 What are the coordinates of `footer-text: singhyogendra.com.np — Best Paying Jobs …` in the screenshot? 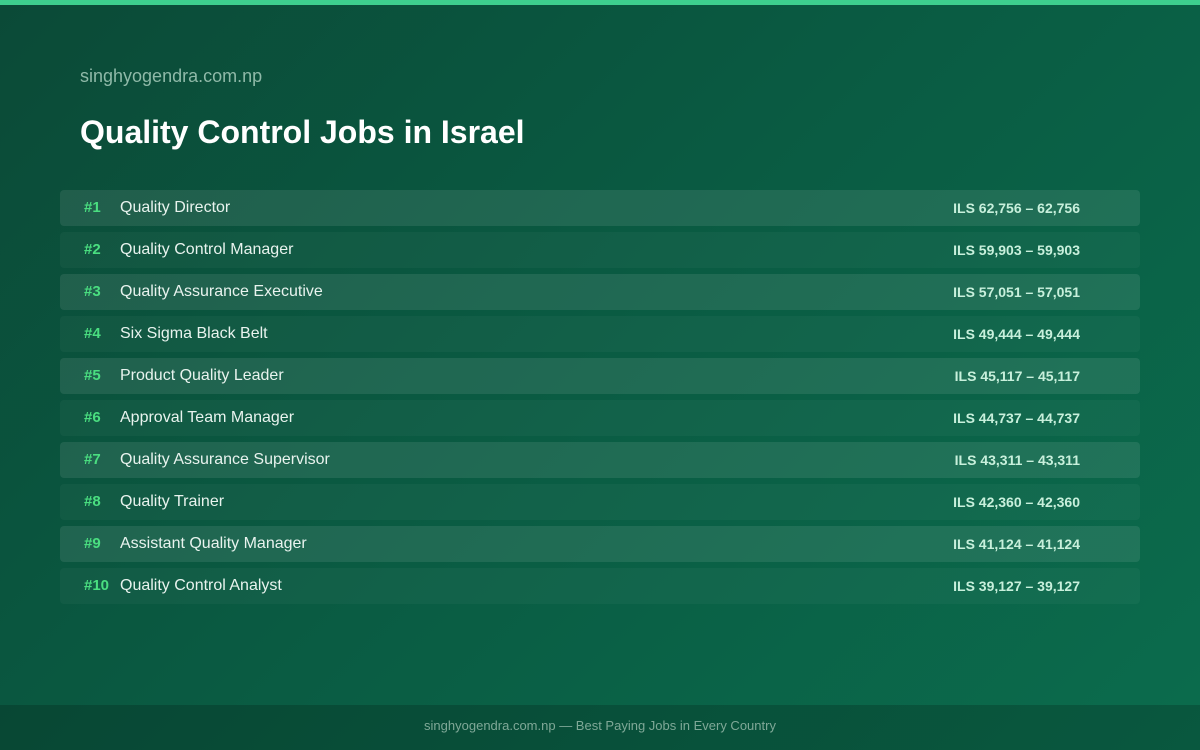 It's located at (600, 725).